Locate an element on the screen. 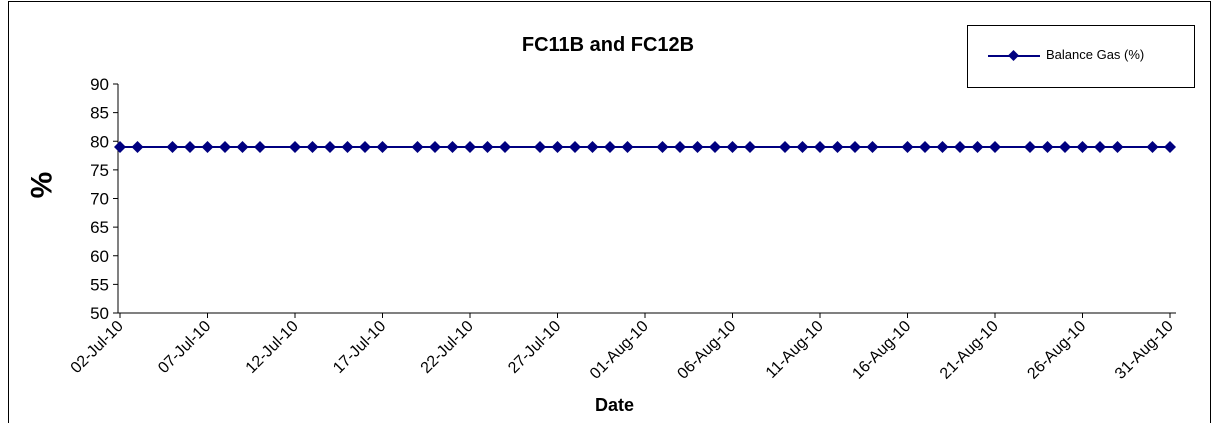 This screenshot has width=1216, height=425. x-tick-label: 22-Jul-10 is located at coordinates (447, 347).